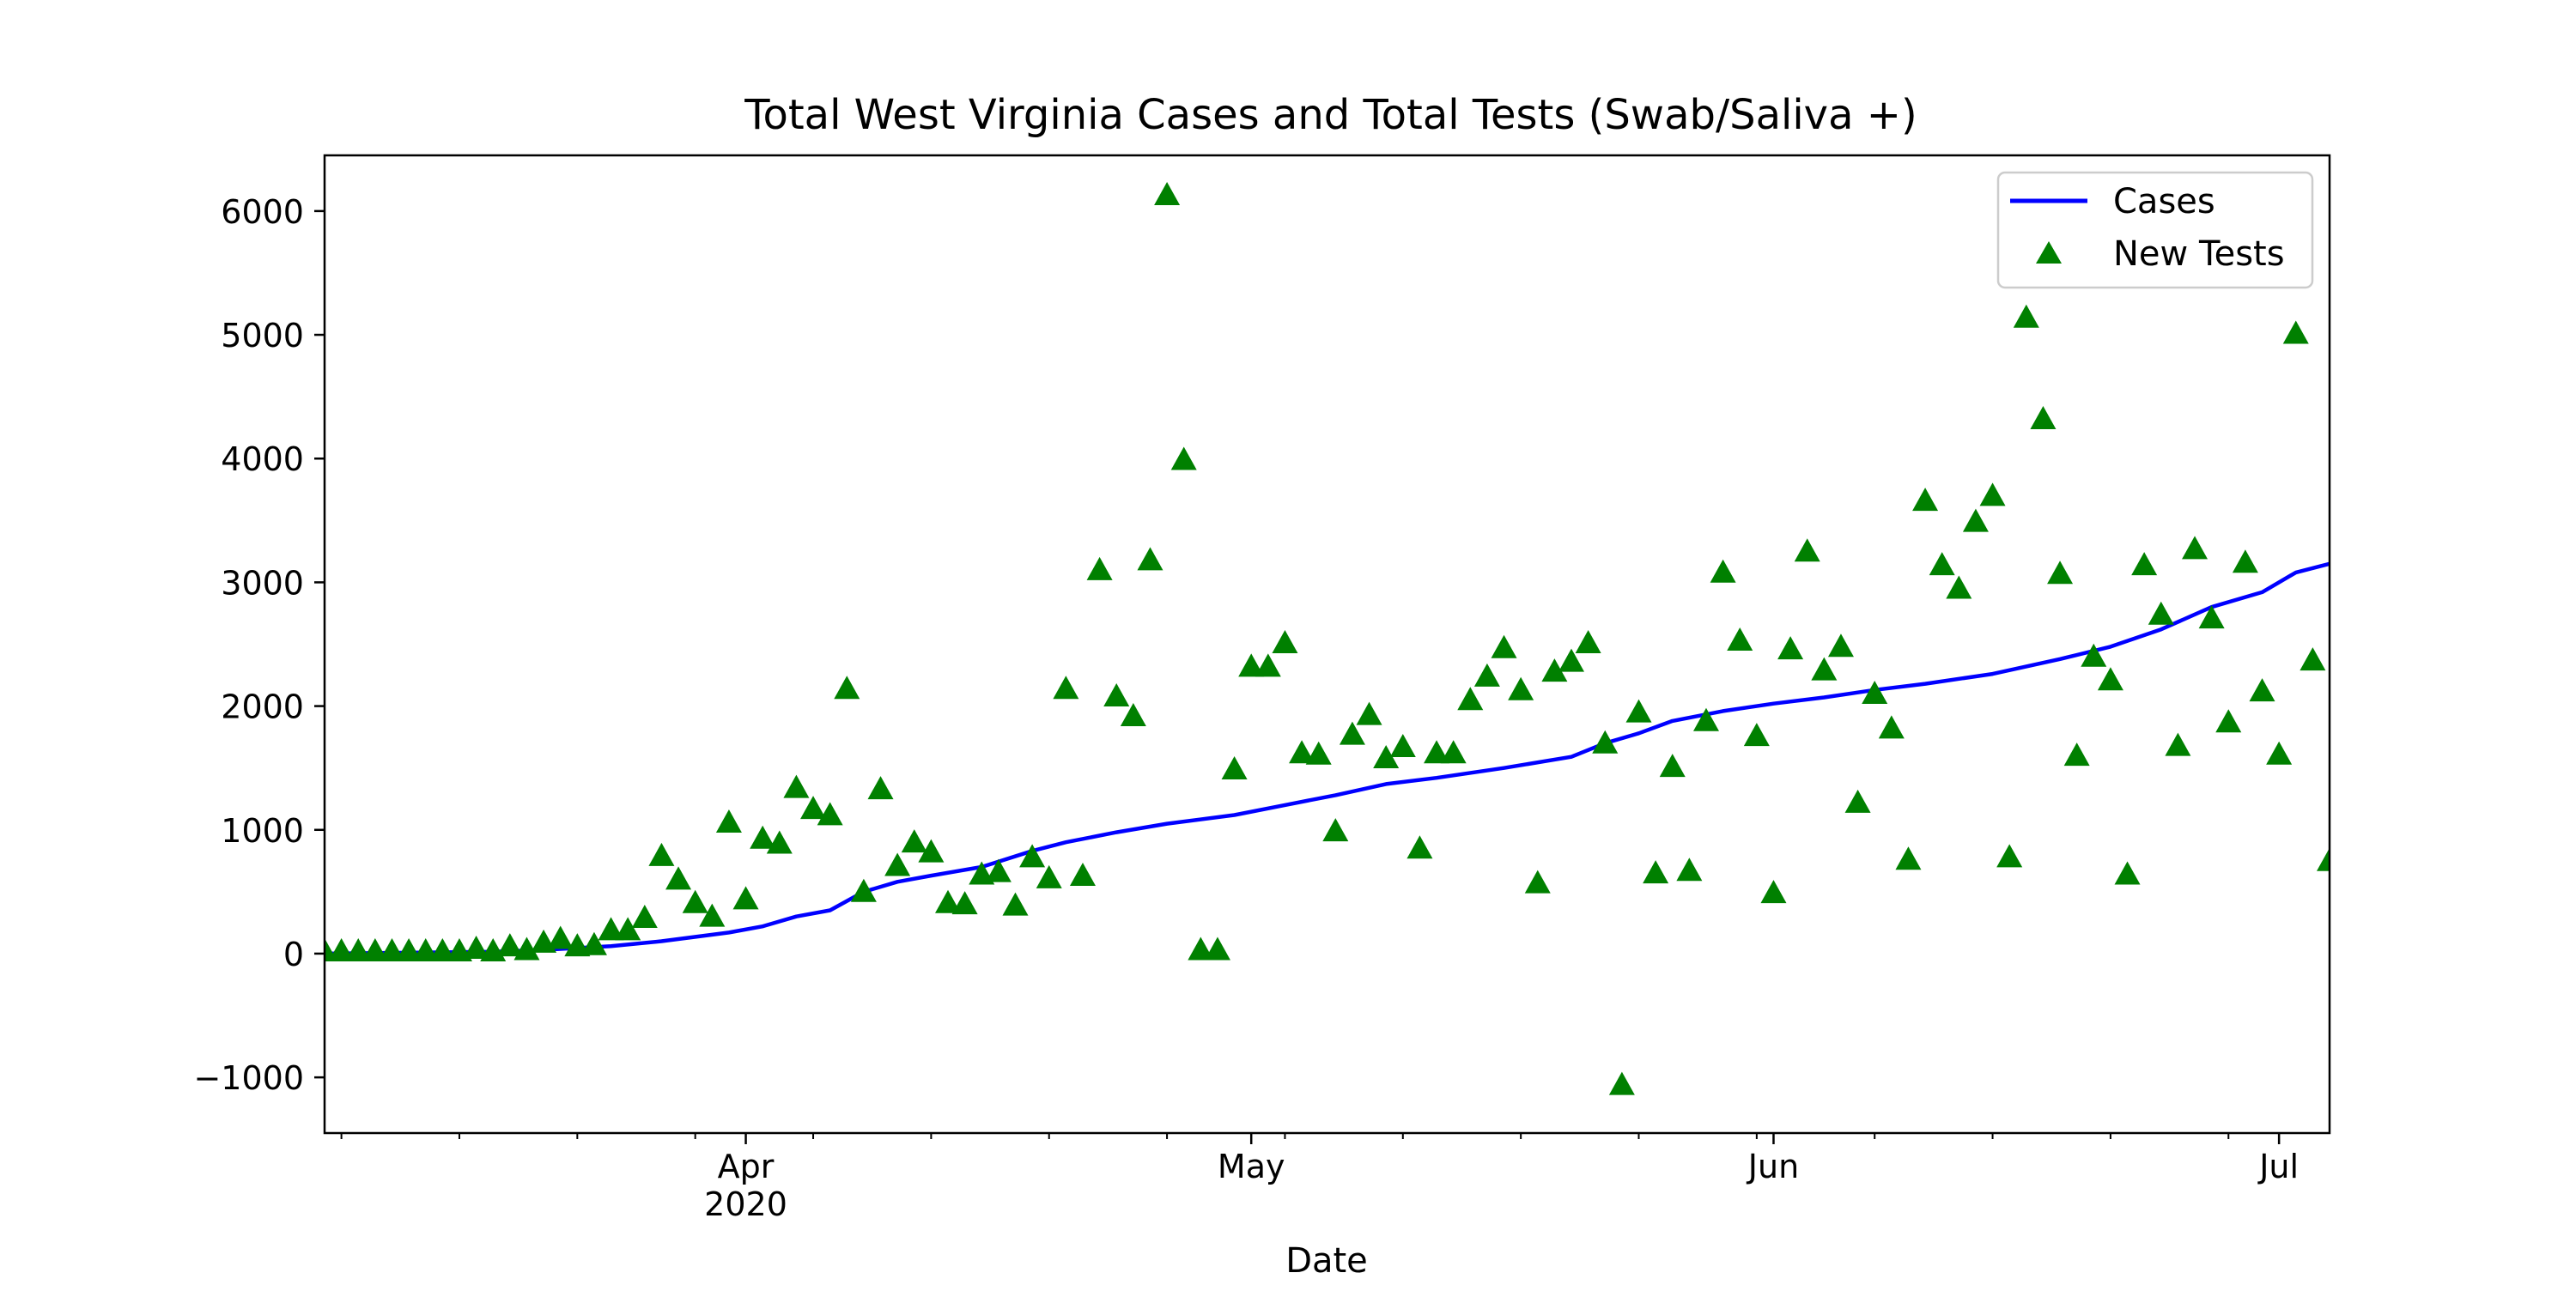 This screenshot has width=2576, height=1291. What do you see at coordinates (1327, 1261) in the screenshot?
I see `x-axis-label: Date` at bounding box center [1327, 1261].